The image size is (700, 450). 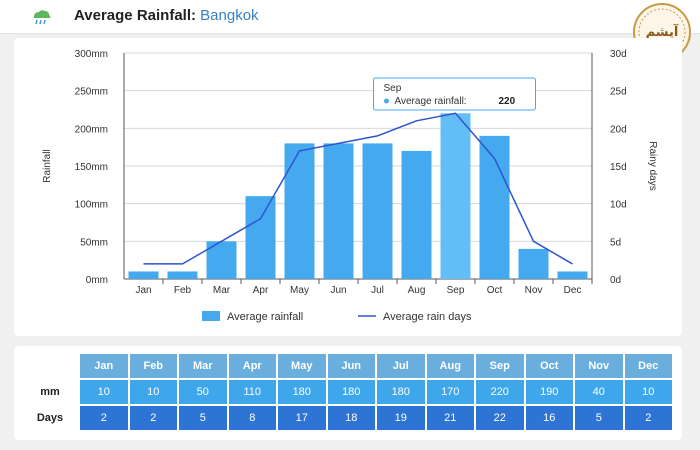 I want to click on tooltip-box, so click(x=454, y=94).